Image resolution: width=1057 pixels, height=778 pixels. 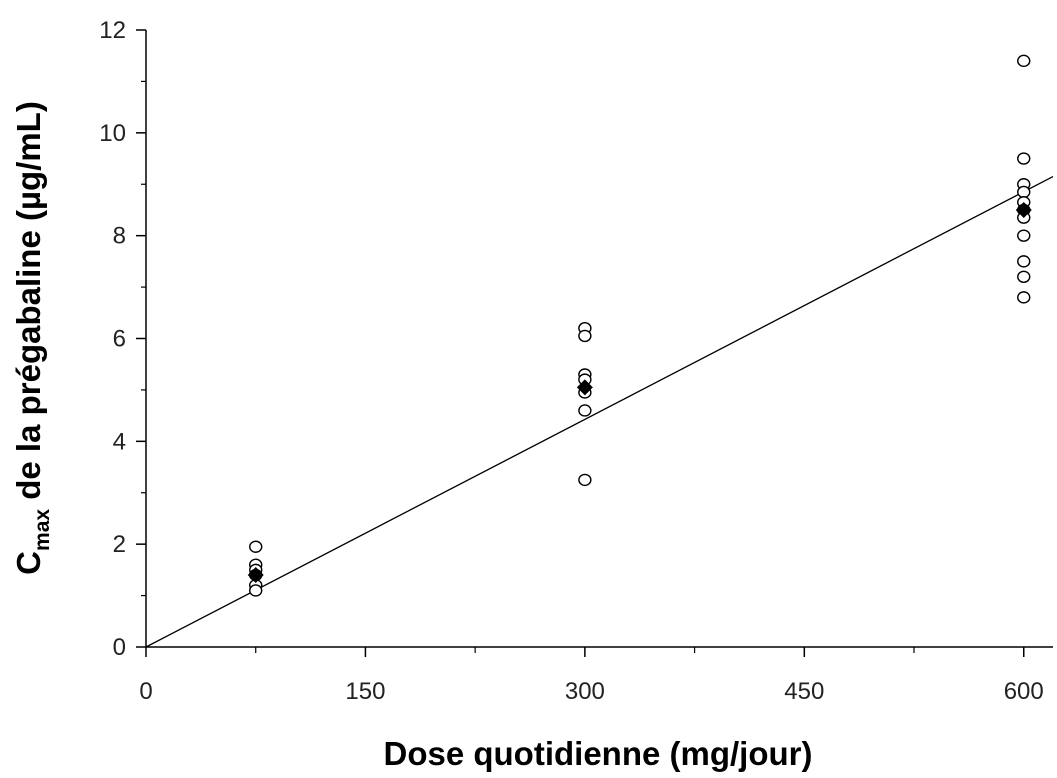 I want to click on y-tick-label: 4, so click(x=119, y=441).